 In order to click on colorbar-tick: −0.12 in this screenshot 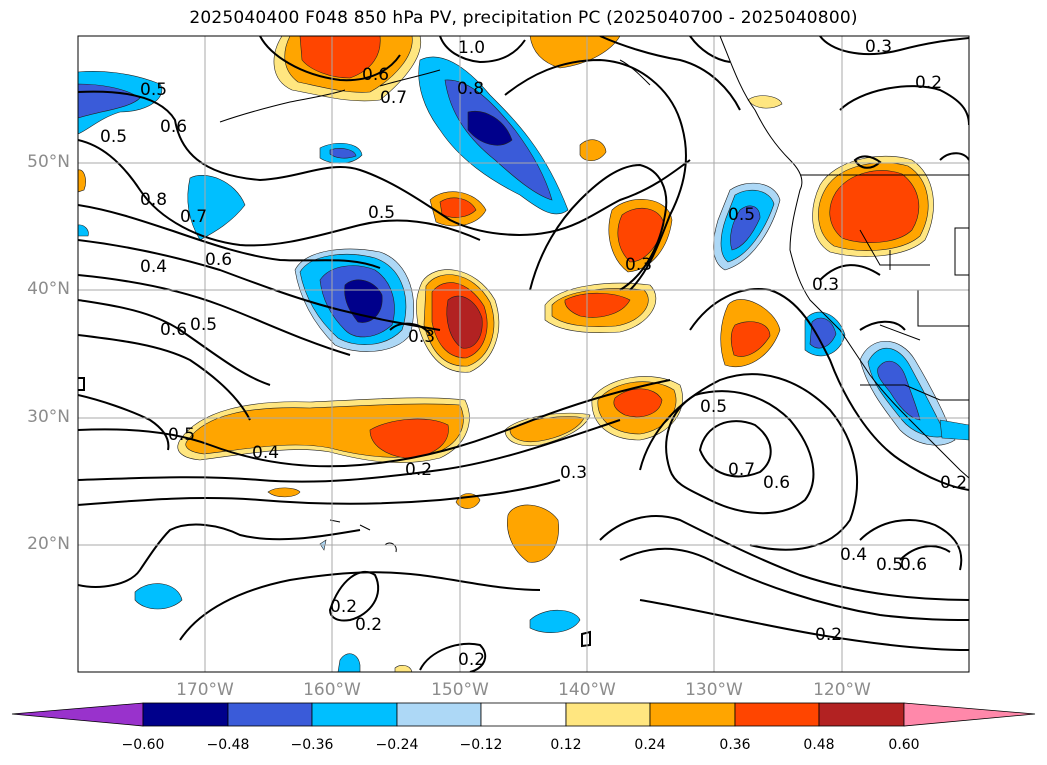, I will do `click(481, 745)`.